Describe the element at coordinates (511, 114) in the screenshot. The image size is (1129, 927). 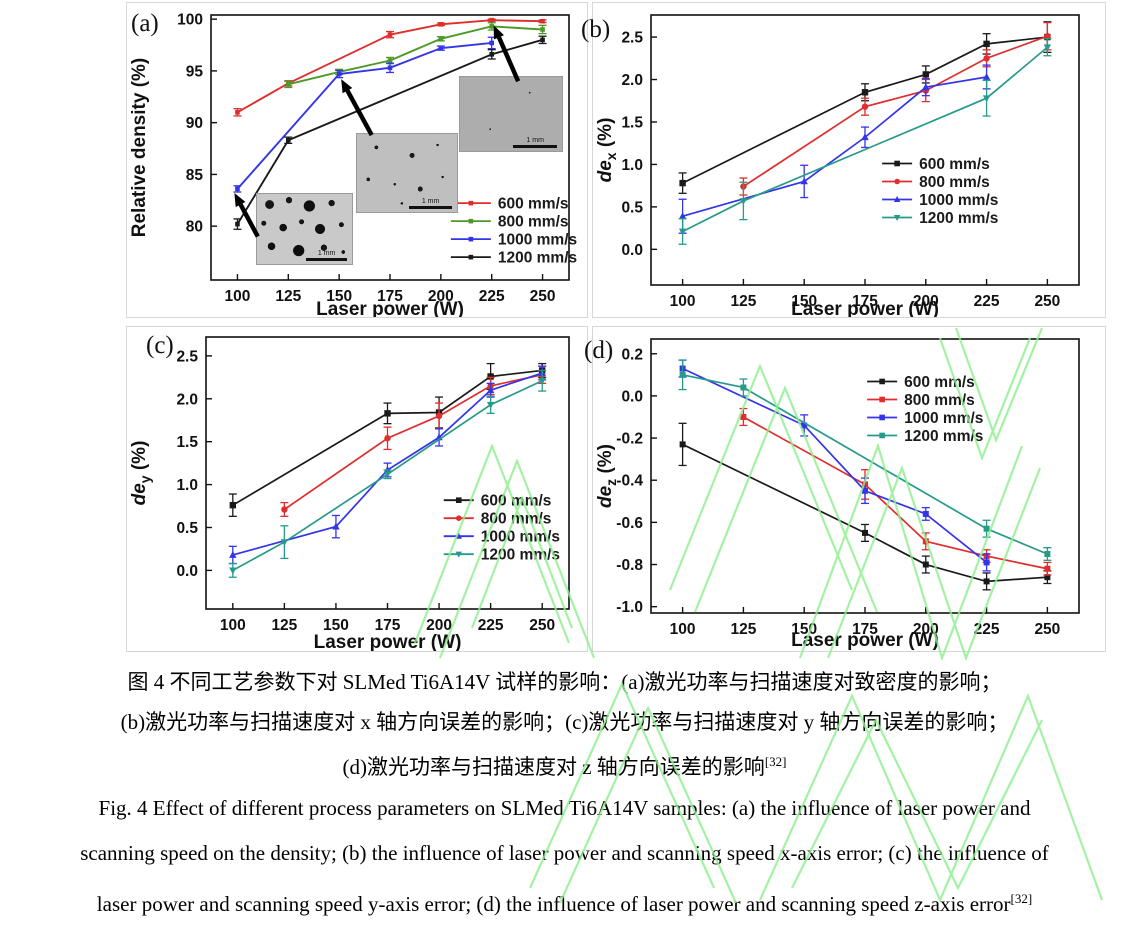
I see `micrograph-inset-dense: 1 mm` at that location.